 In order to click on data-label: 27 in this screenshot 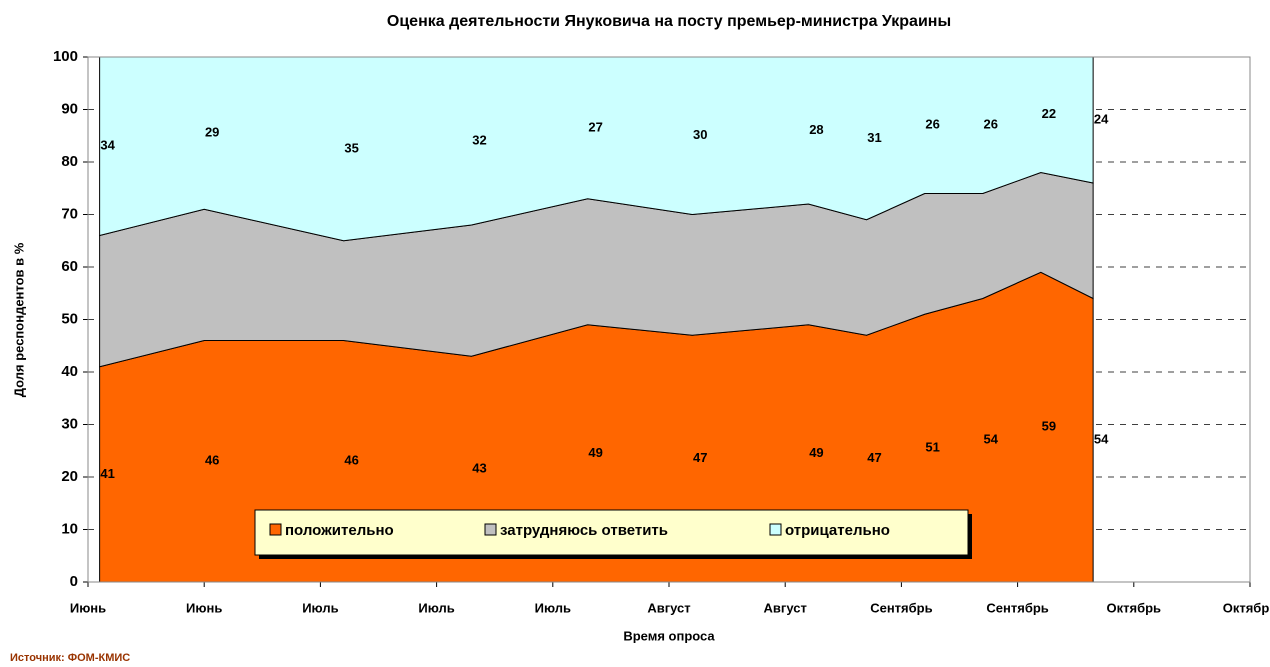, I will do `click(595, 126)`.